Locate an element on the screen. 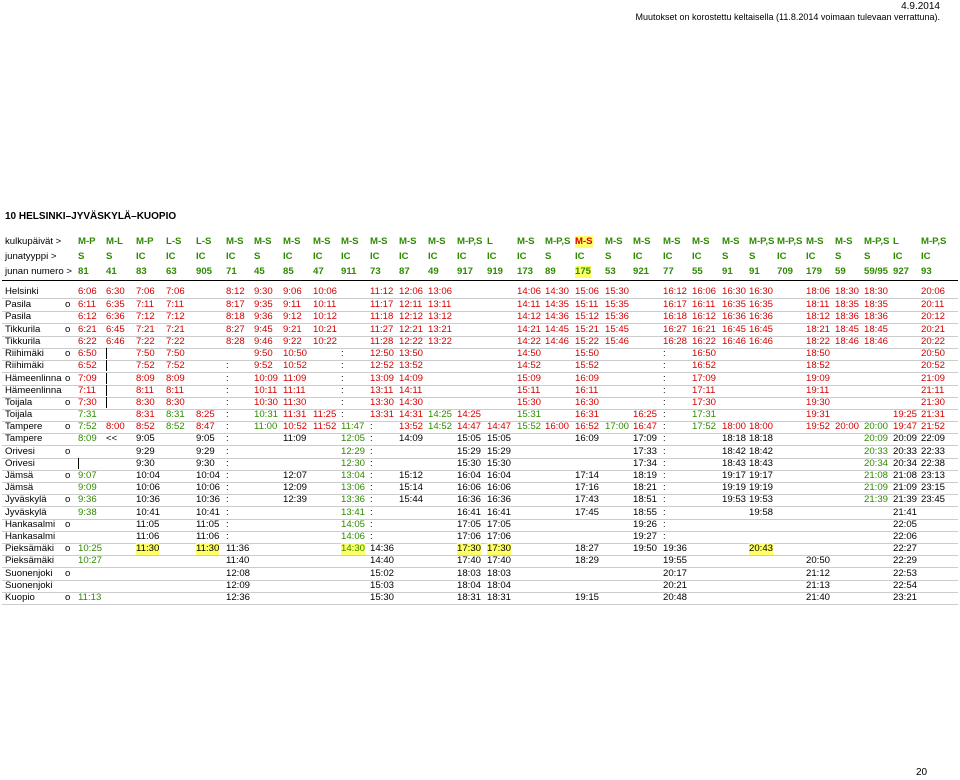  time-cell: 13:52 is located at coordinates (411, 365).